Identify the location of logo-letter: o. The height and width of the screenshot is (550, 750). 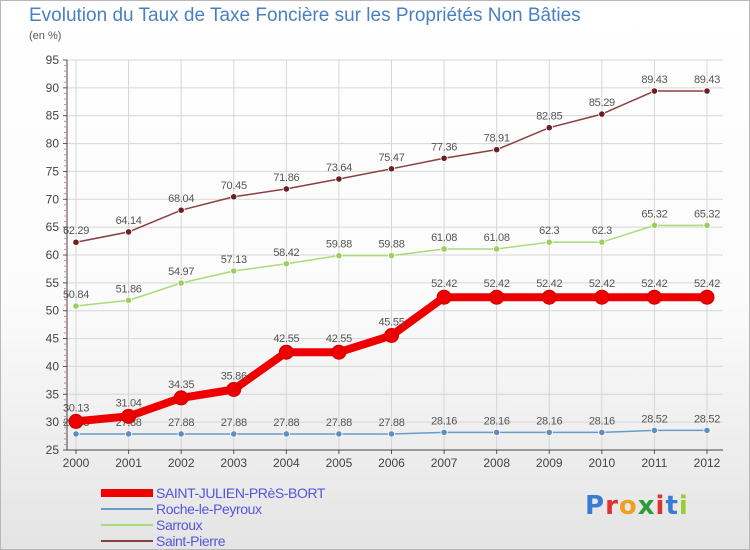
(628, 506).